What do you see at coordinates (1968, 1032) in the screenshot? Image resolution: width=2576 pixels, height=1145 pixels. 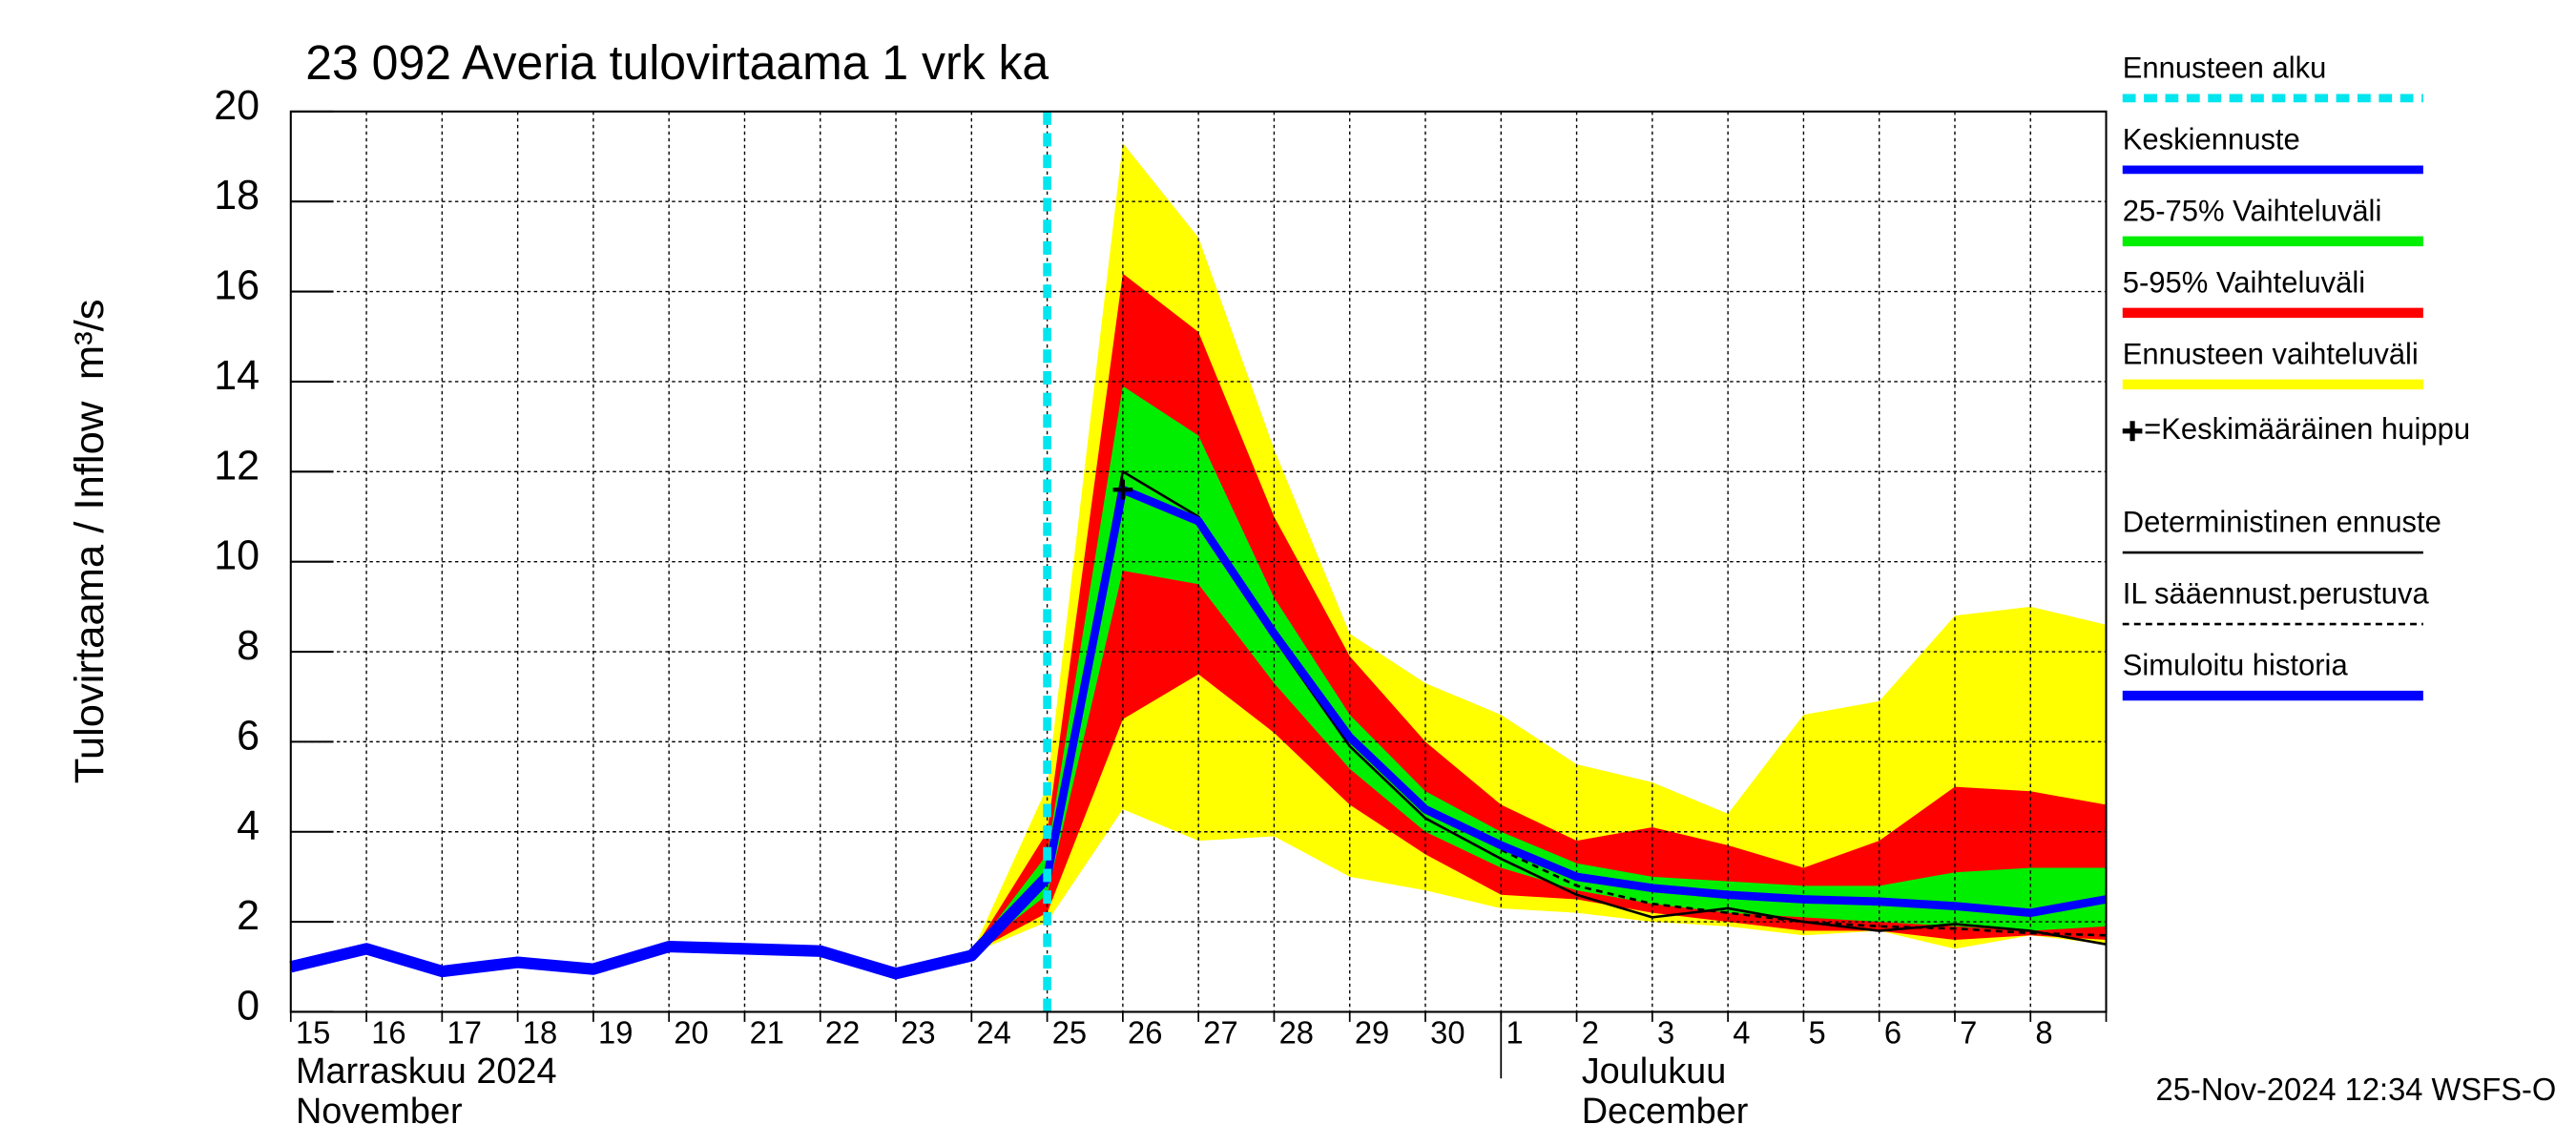 I see `x-tick-label: 7` at bounding box center [1968, 1032].